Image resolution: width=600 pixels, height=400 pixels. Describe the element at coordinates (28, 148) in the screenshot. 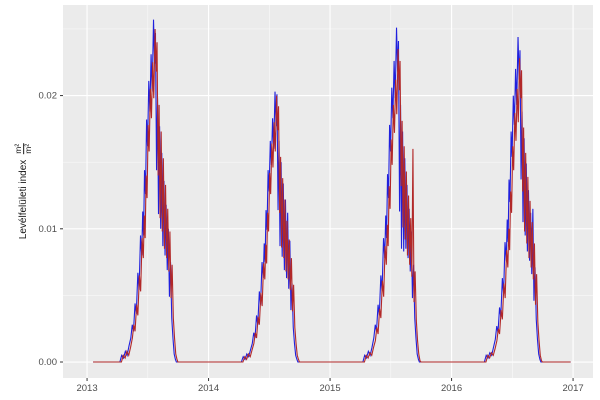

I see `y-axis-unit-denominator: m²` at that location.